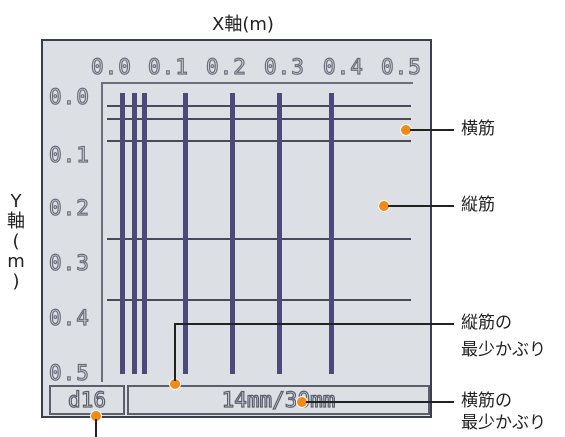 The width and height of the screenshot is (565, 437). What do you see at coordinates (102, 232) in the screenshot?
I see `y-axis-line` at bounding box center [102, 232].